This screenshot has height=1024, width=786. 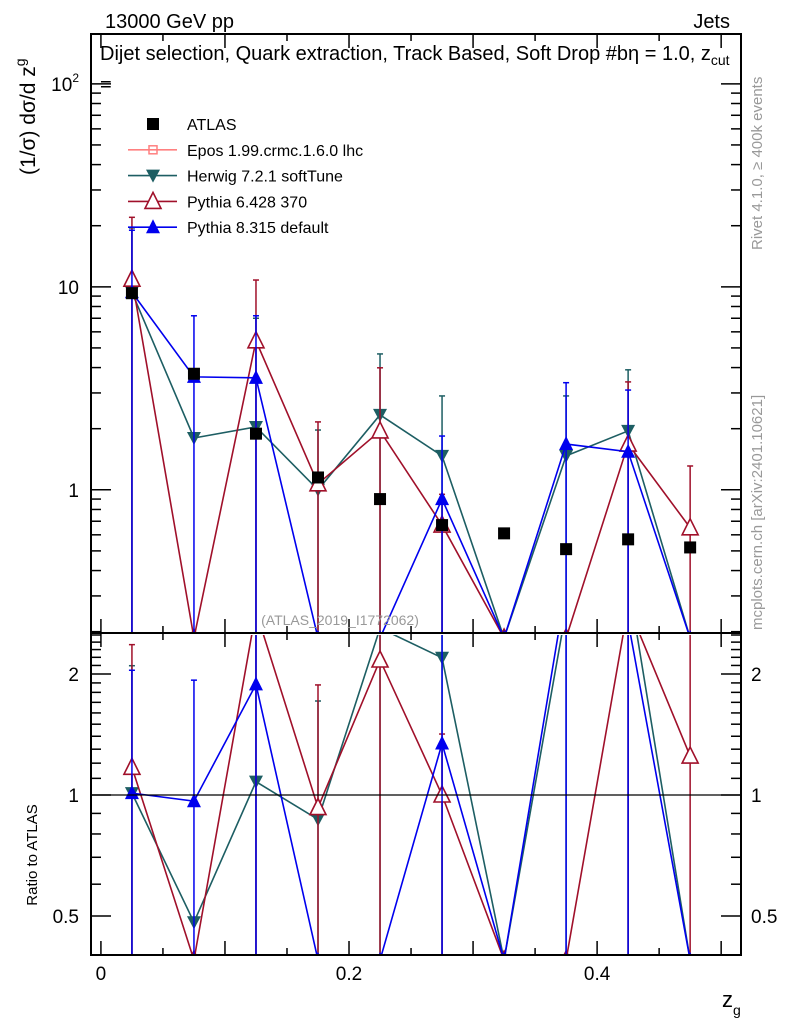 What do you see at coordinates (73, 491) in the screenshot?
I see `y-tick-label: 1` at bounding box center [73, 491].